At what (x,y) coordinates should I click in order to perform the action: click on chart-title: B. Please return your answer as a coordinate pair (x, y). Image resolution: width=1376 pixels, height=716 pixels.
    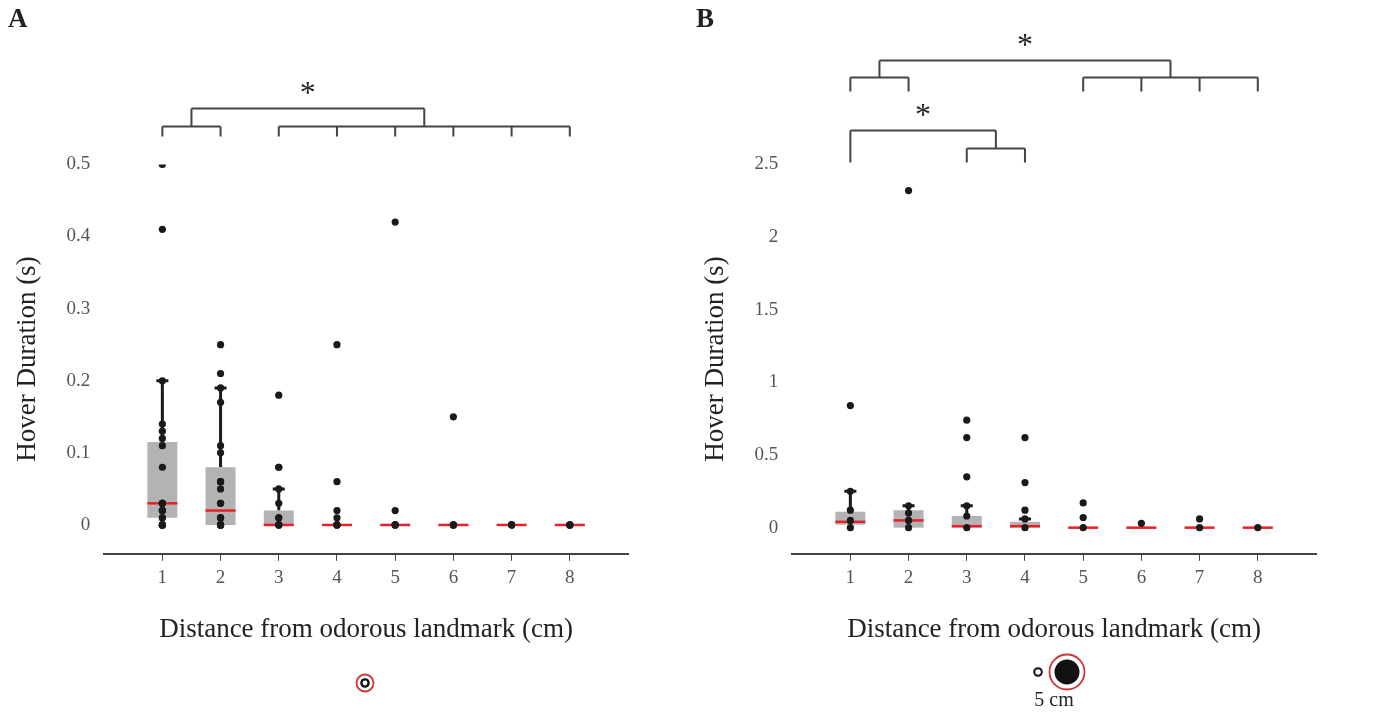
    Looking at the image, I should click on (705, 18).